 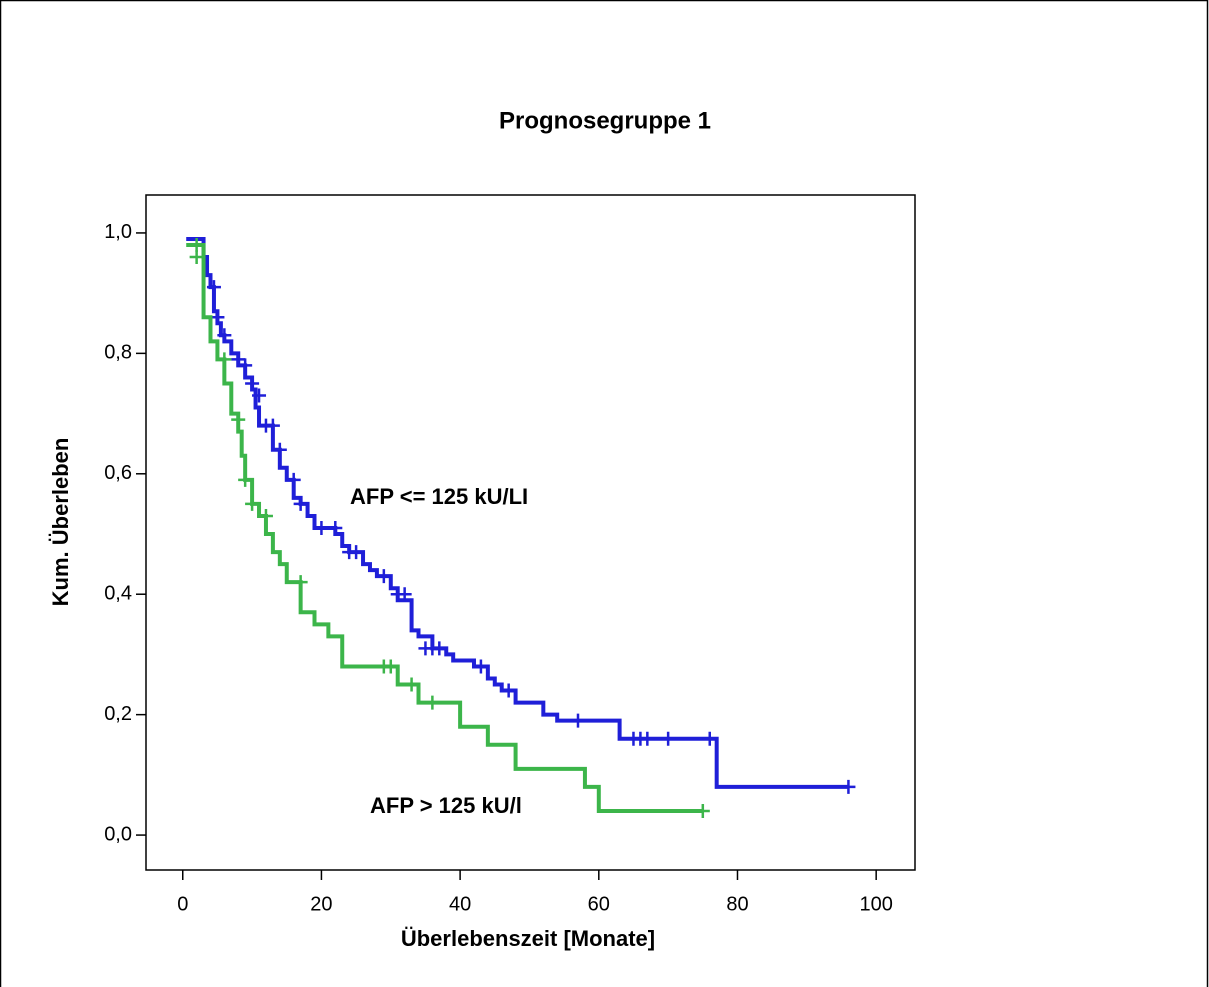 I want to click on y-tick-label: 0,2, so click(x=118, y=714).